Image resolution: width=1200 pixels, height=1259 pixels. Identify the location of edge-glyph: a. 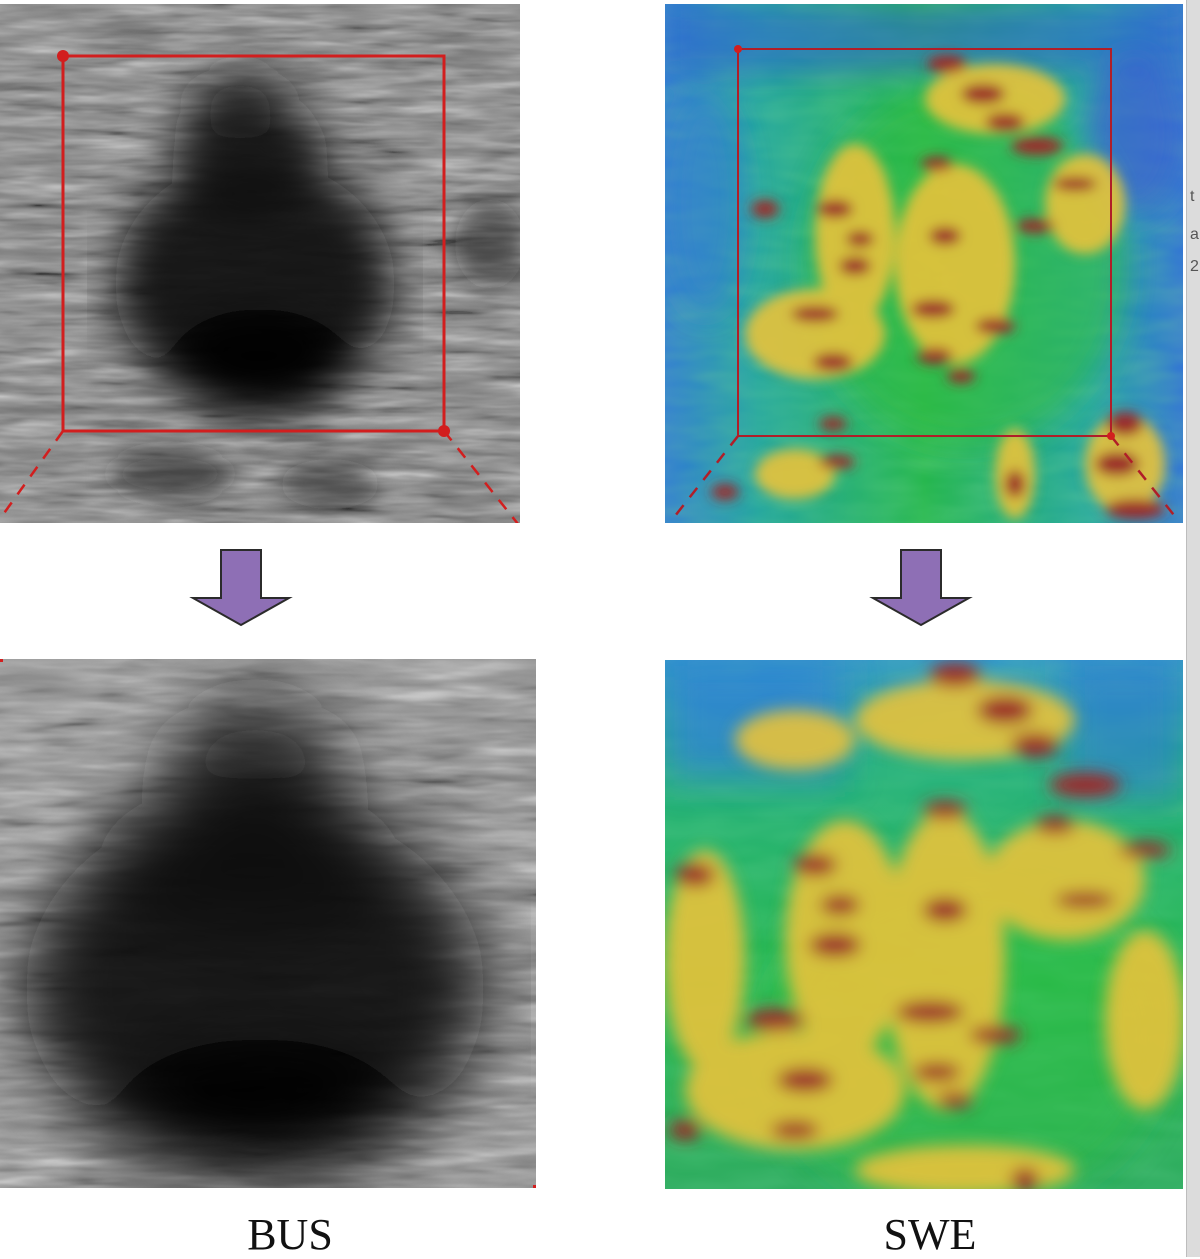
(1194, 234).